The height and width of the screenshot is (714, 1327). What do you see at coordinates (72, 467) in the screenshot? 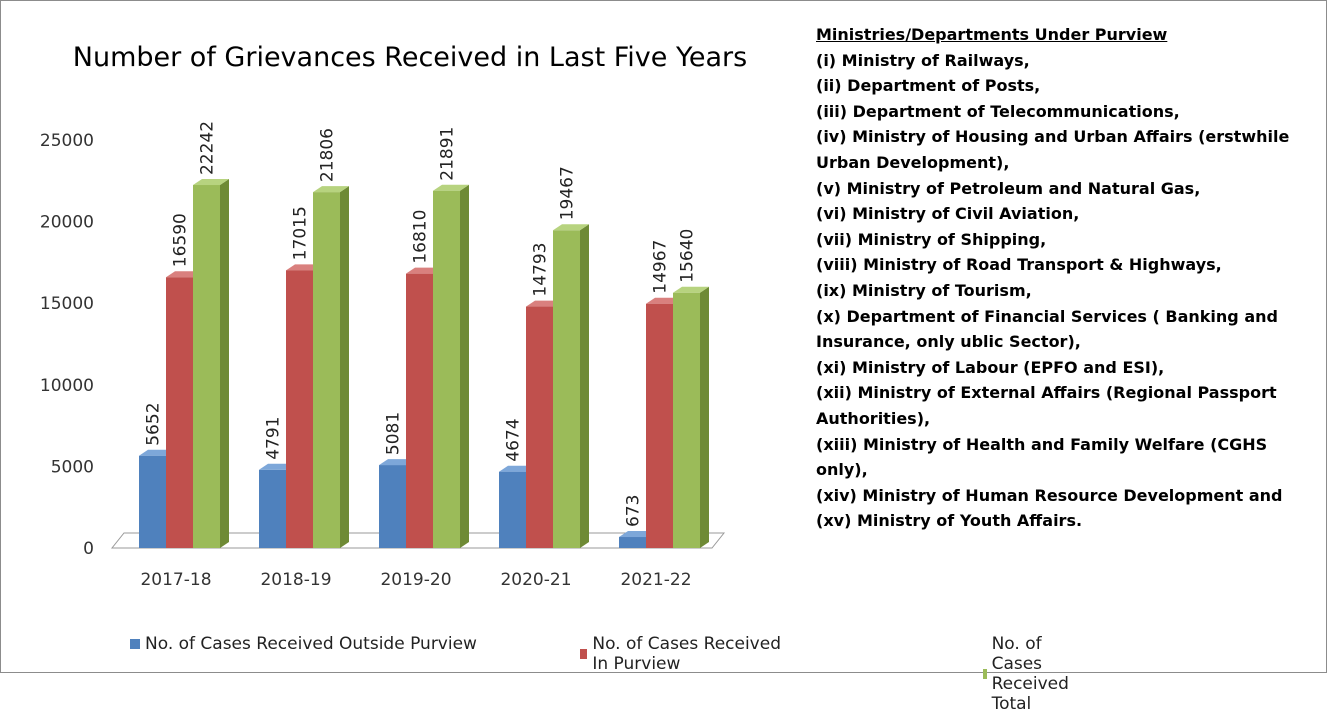
I see `y-tick-label: 5000` at bounding box center [72, 467].